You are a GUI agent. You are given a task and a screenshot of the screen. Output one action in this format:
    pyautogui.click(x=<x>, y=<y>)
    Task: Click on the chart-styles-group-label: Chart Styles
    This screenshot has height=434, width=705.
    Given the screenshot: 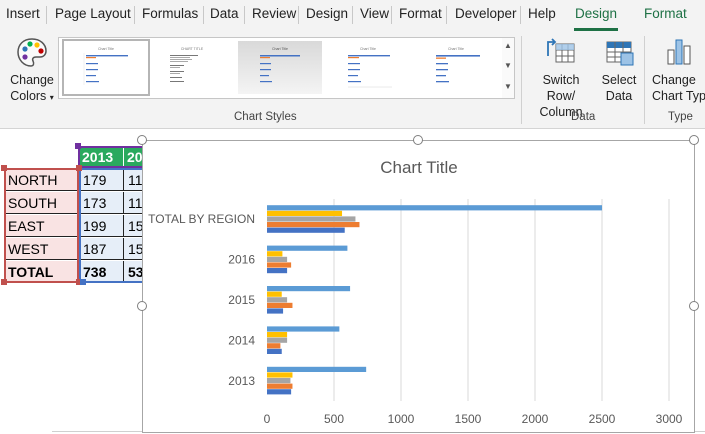 What is the action you would take?
    pyautogui.click(x=265, y=117)
    